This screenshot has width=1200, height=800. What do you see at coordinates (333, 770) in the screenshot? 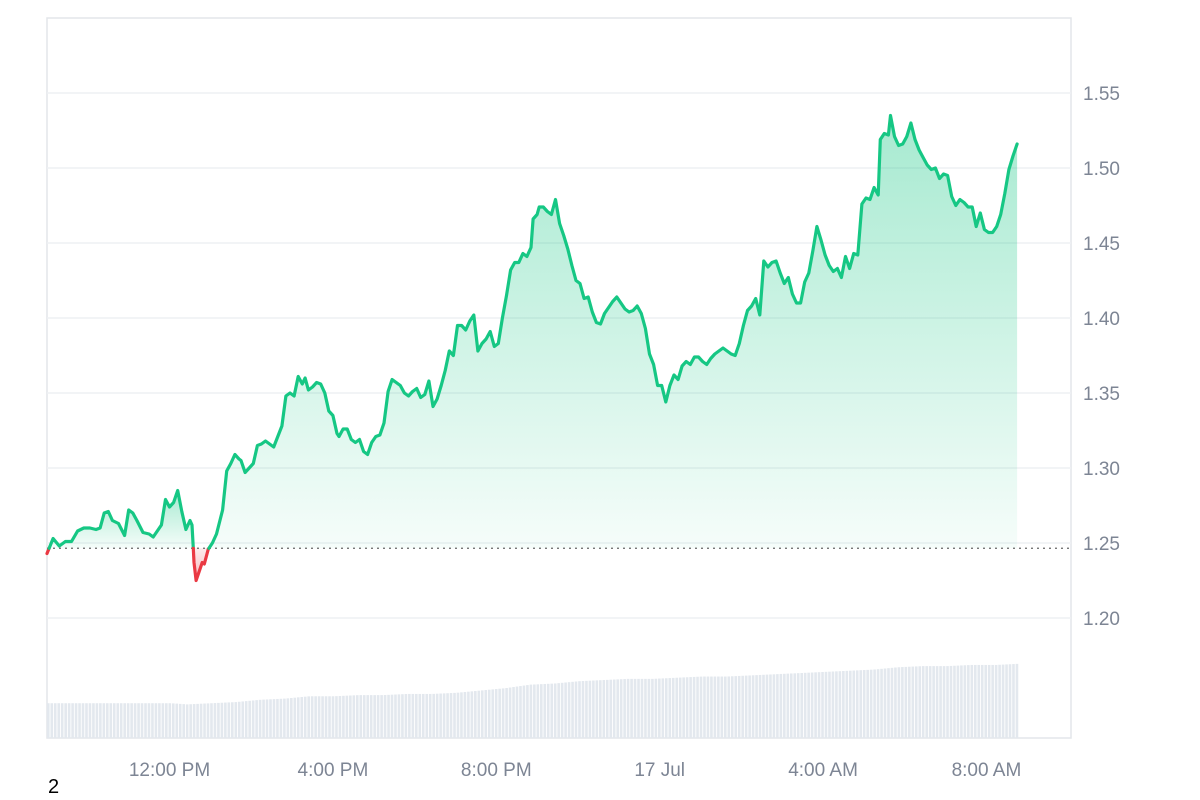
I see `x-tick-label: 4:00 PM` at bounding box center [333, 770].